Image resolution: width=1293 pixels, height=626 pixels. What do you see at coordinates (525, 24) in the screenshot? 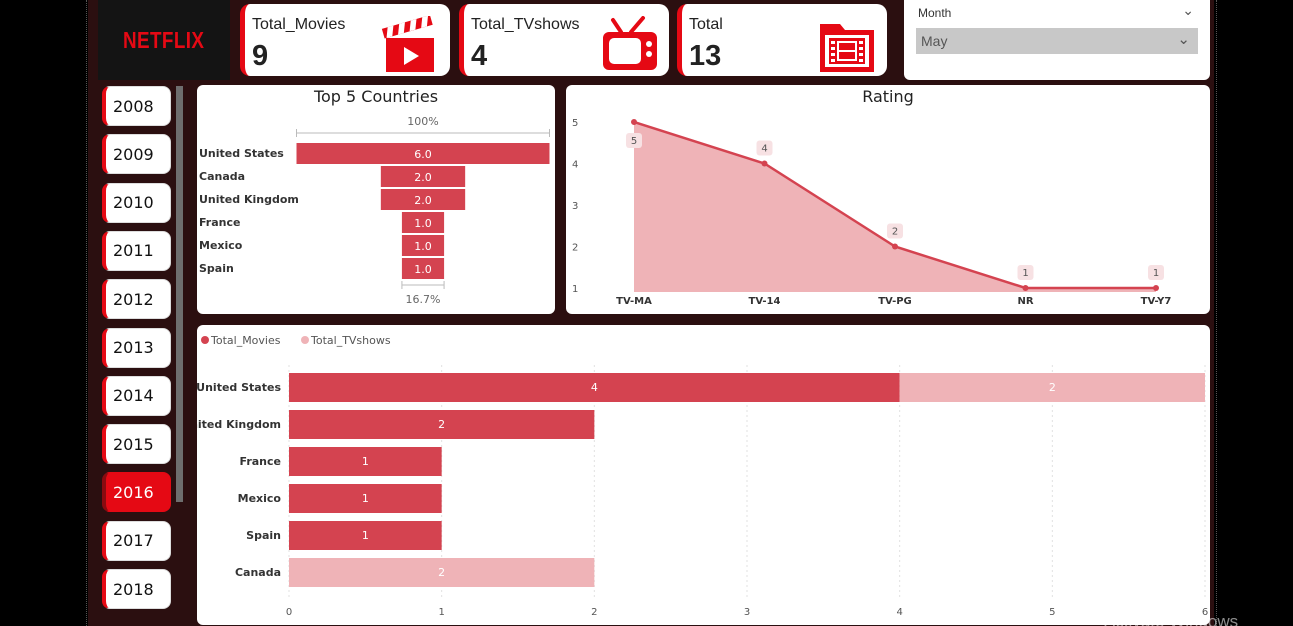
I see `kpi-label: Total_TVshows` at bounding box center [525, 24].